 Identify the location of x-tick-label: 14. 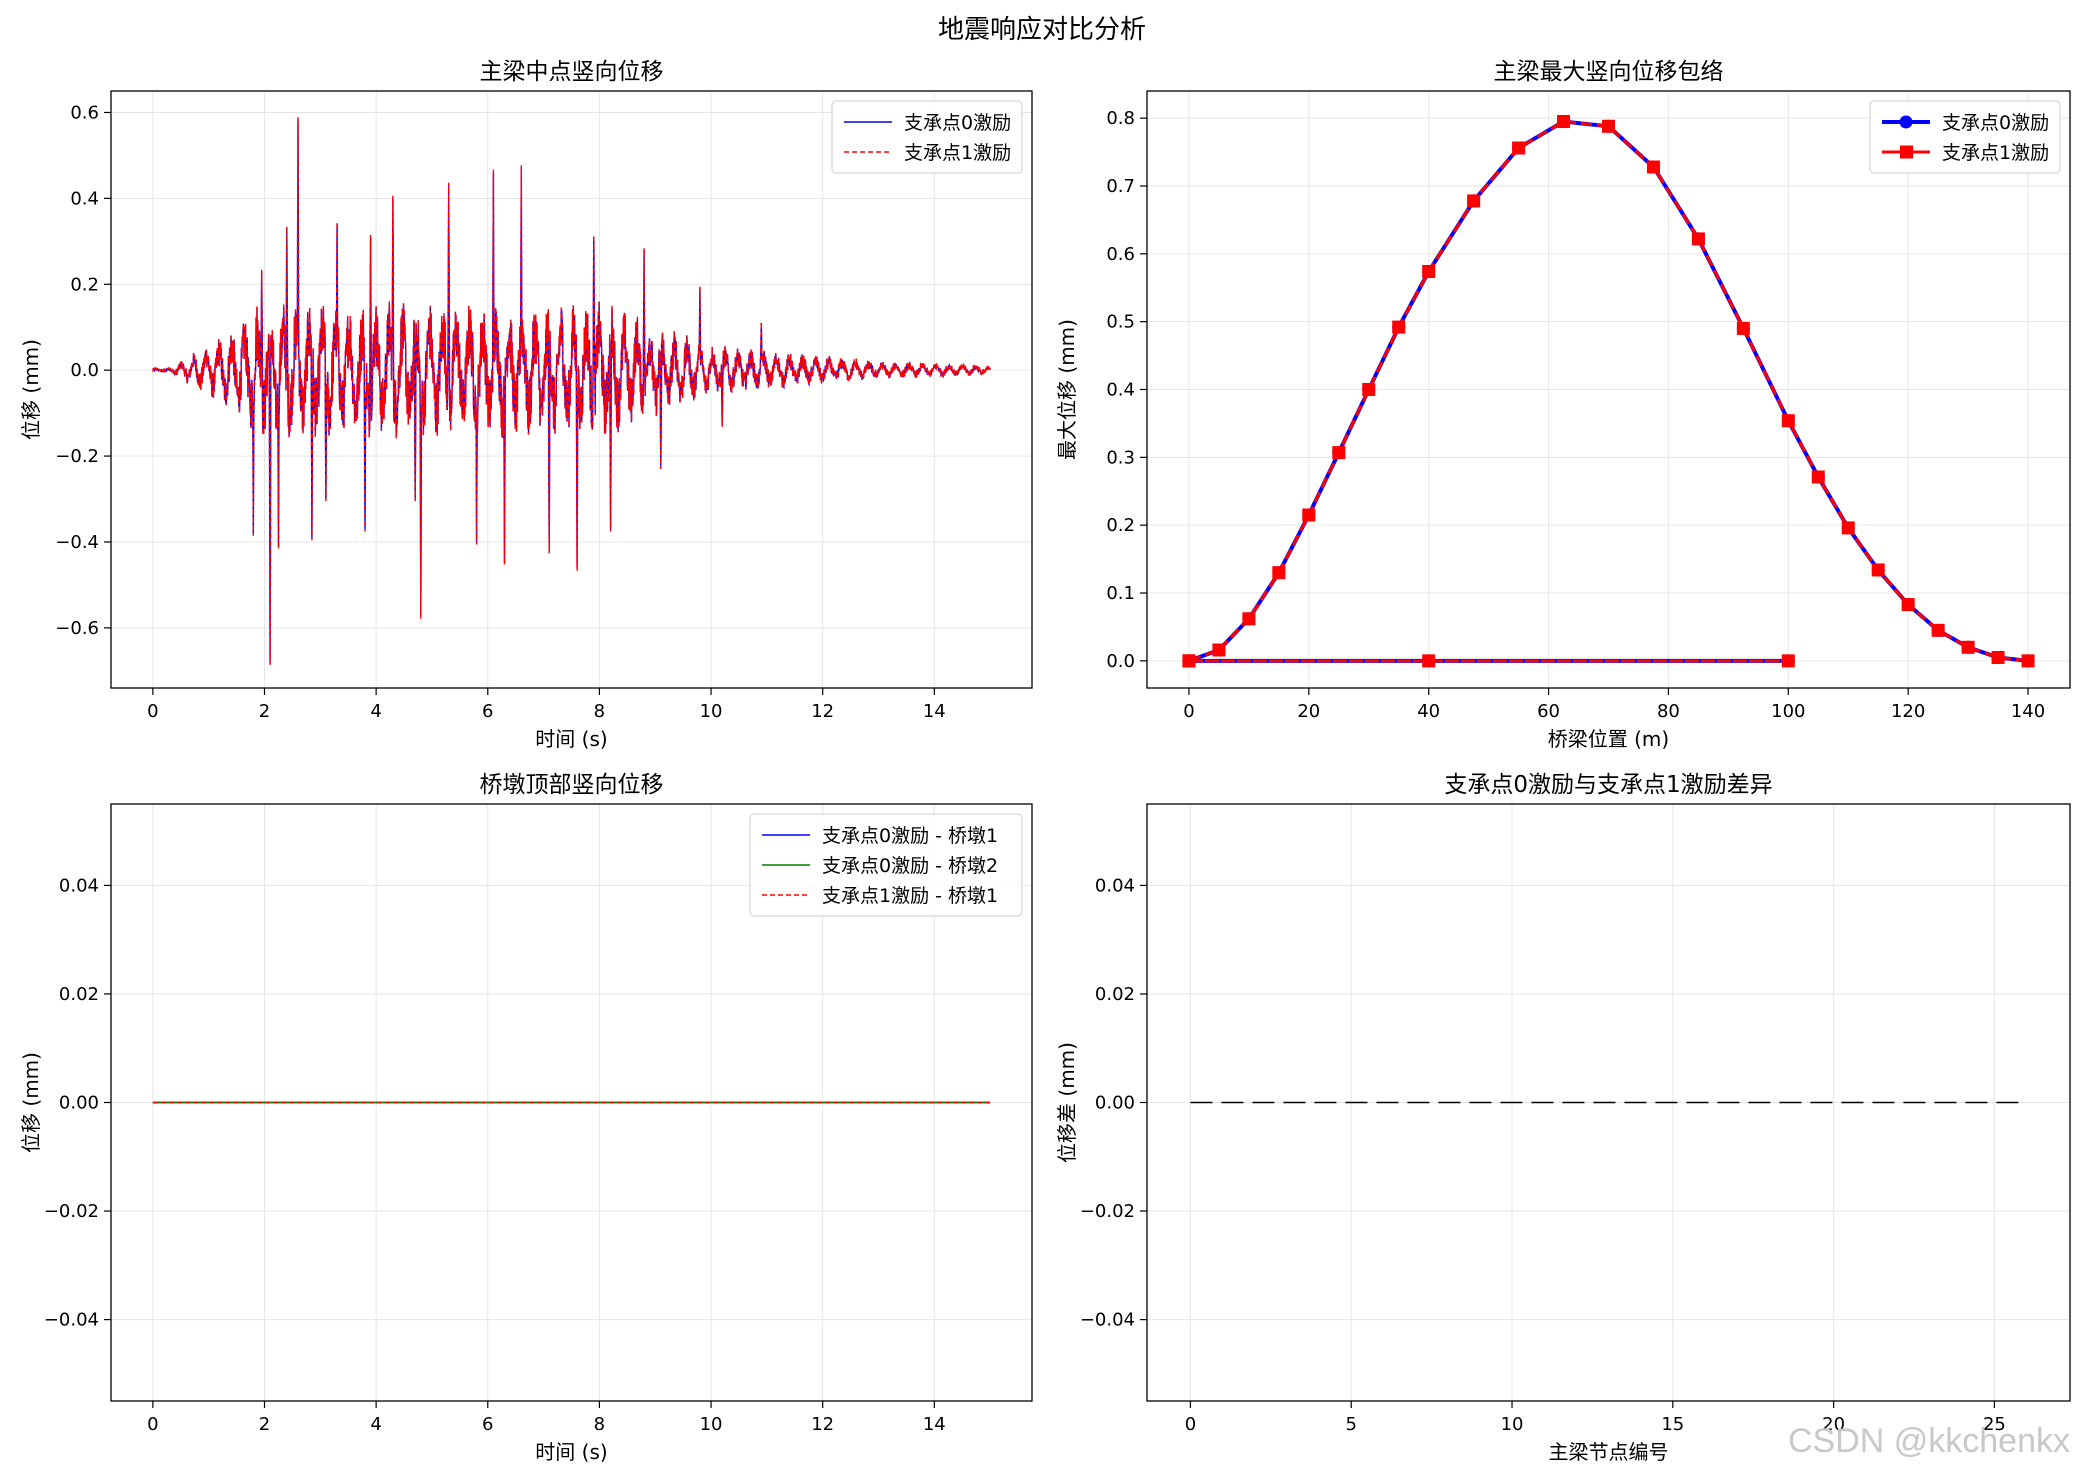
(934, 1424).